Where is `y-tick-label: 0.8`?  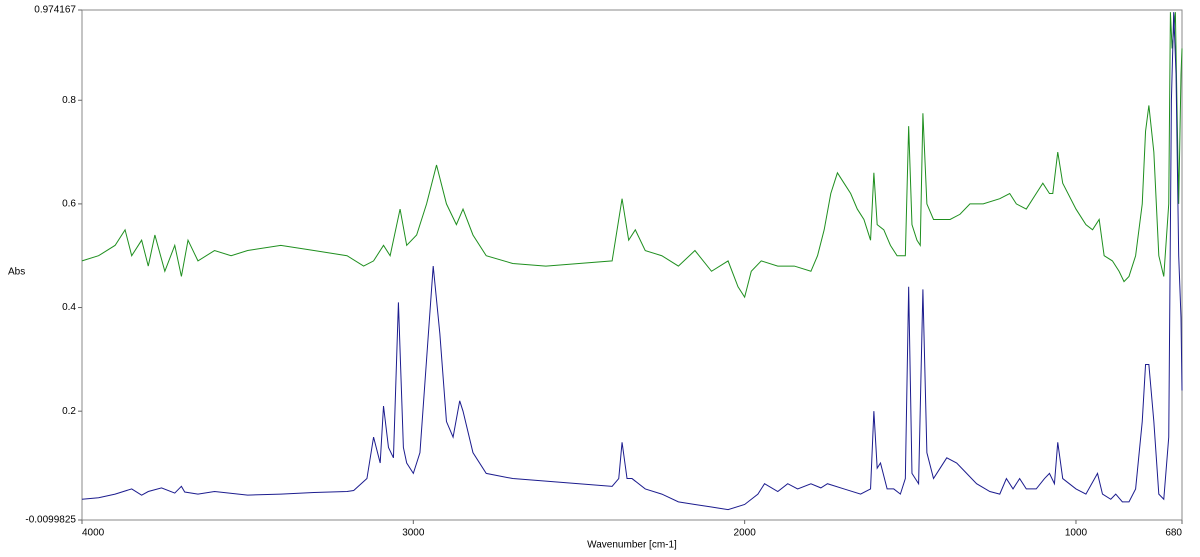
y-tick-label: 0.8 is located at coordinates (69, 100).